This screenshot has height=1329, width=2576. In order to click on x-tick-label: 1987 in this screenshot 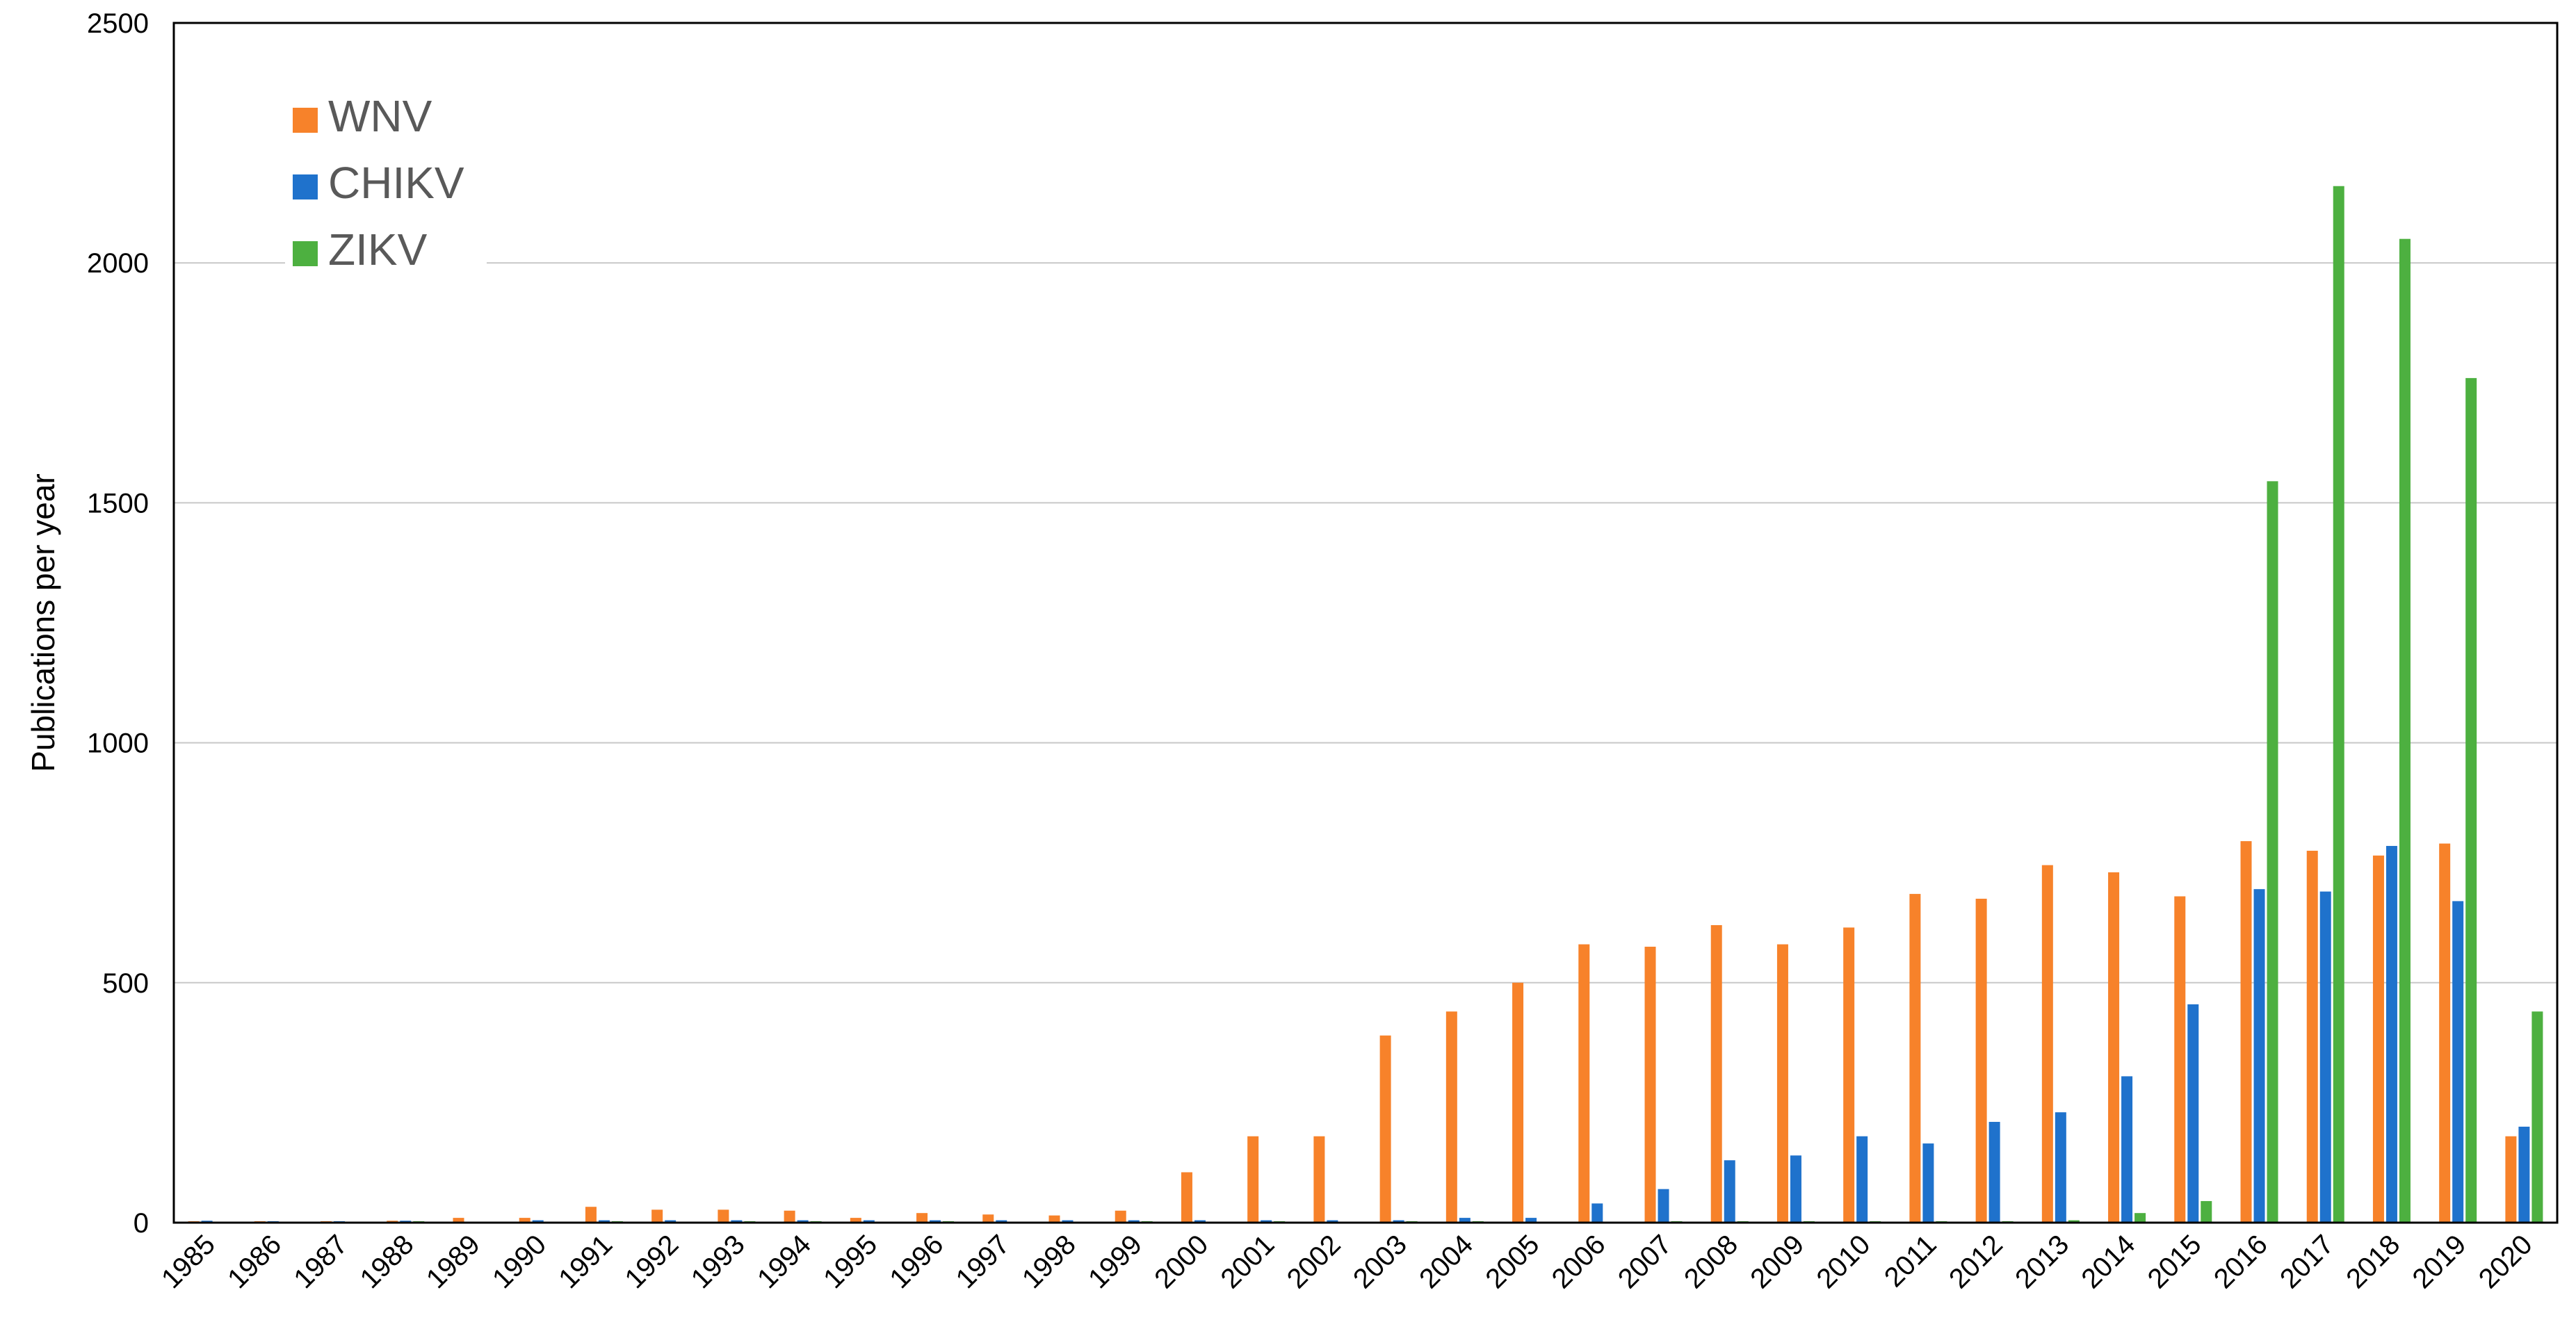, I will do `click(320, 1261)`.